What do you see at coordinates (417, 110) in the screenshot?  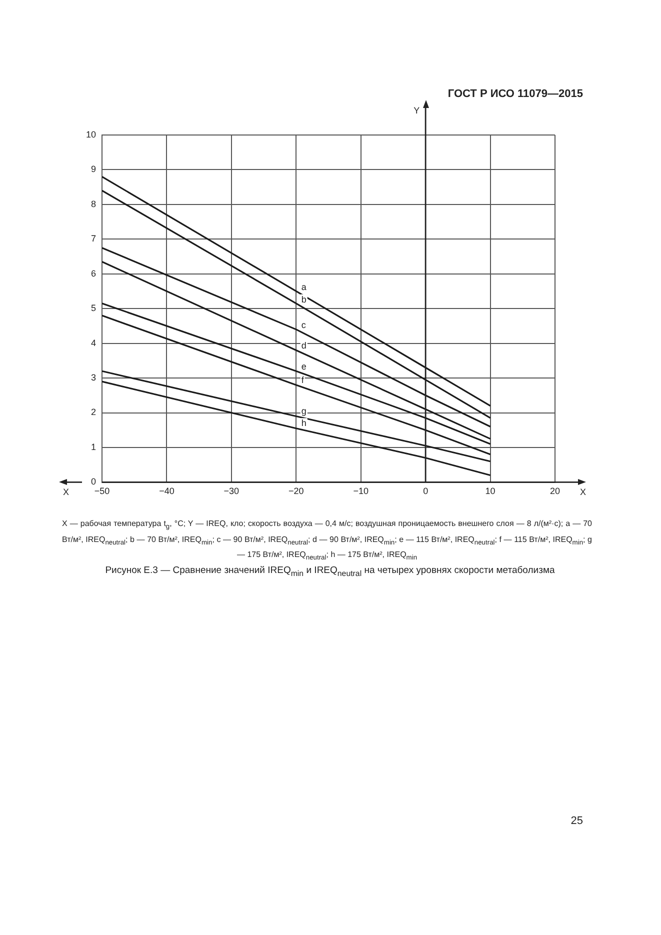 I see `y-axis-title: Y` at bounding box center [417, 110].